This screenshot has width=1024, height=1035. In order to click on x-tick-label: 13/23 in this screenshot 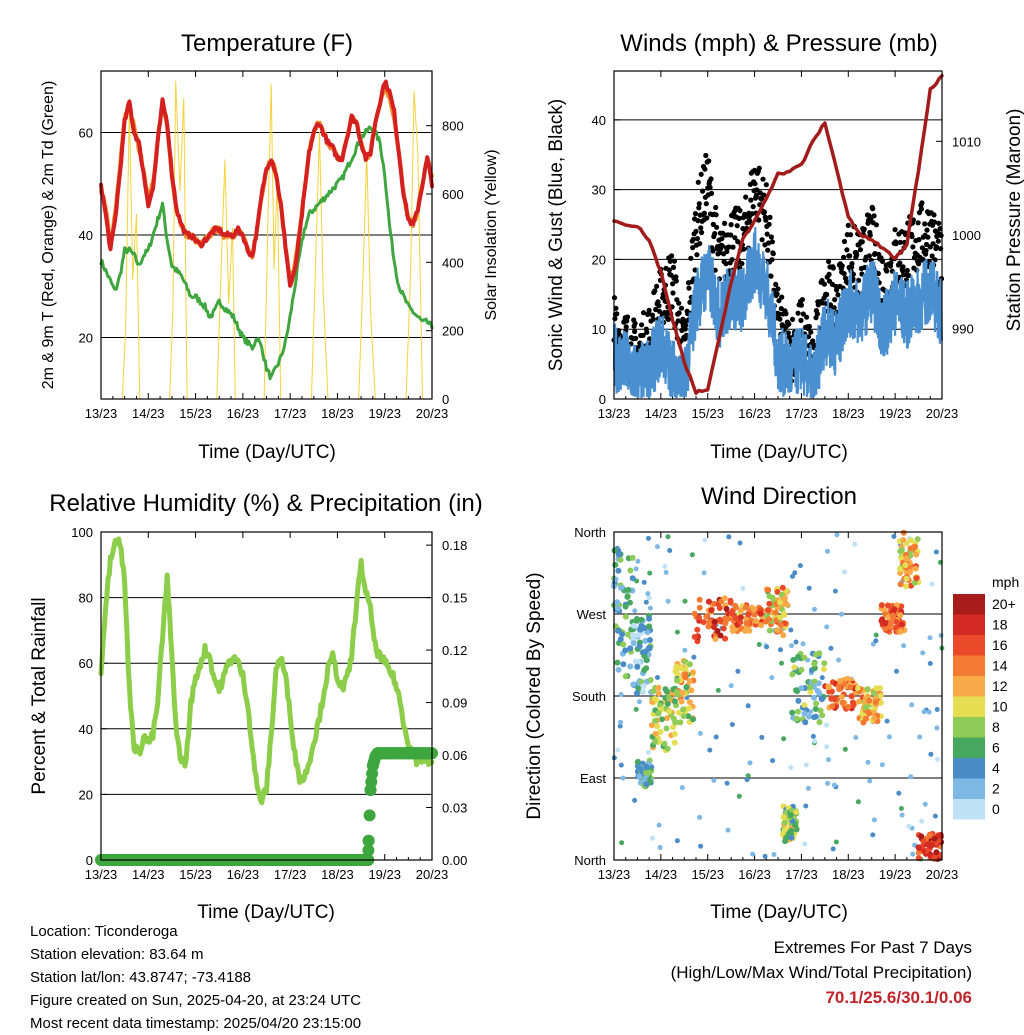, I will do `click(101, 874)`.